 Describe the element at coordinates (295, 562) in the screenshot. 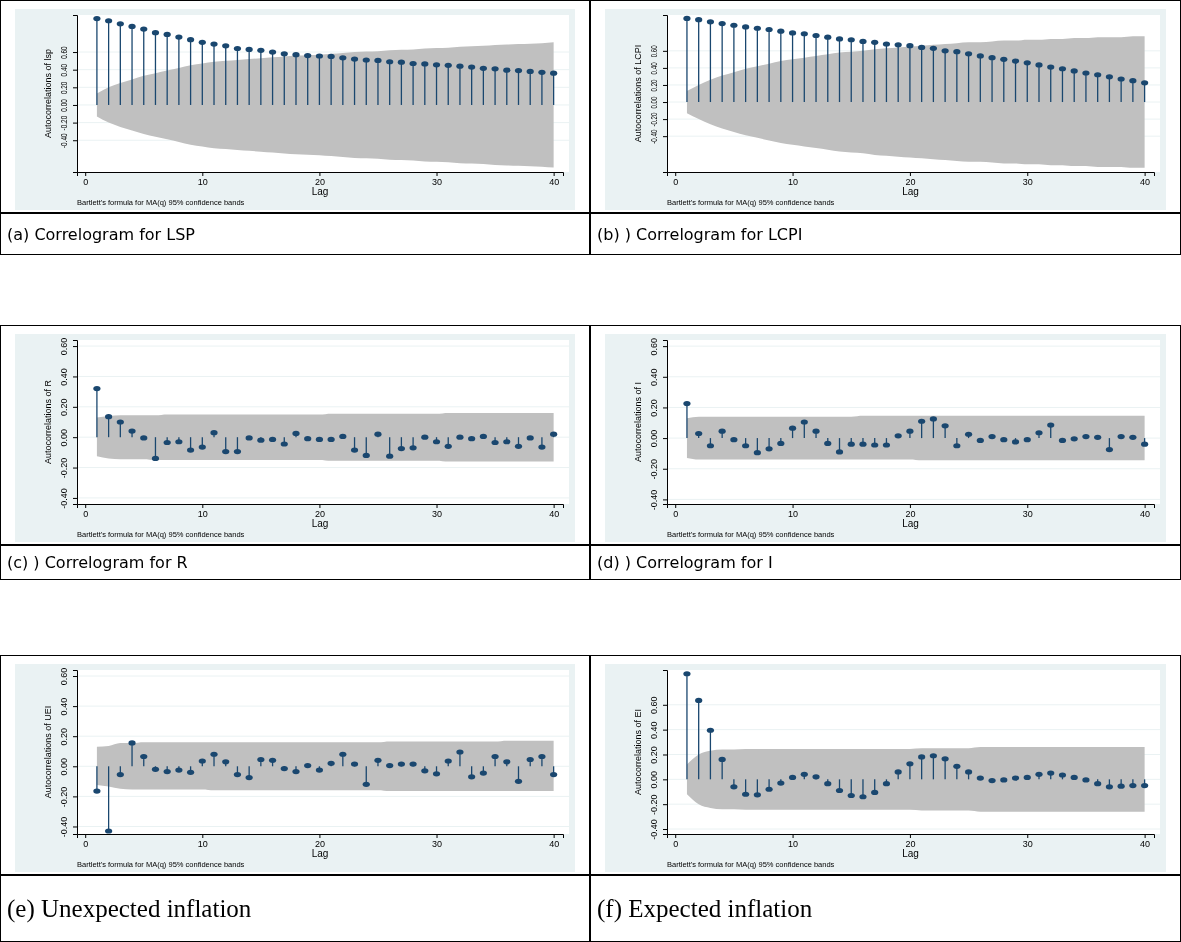

I see `text: (c) ) Correlogram for R` at that location.